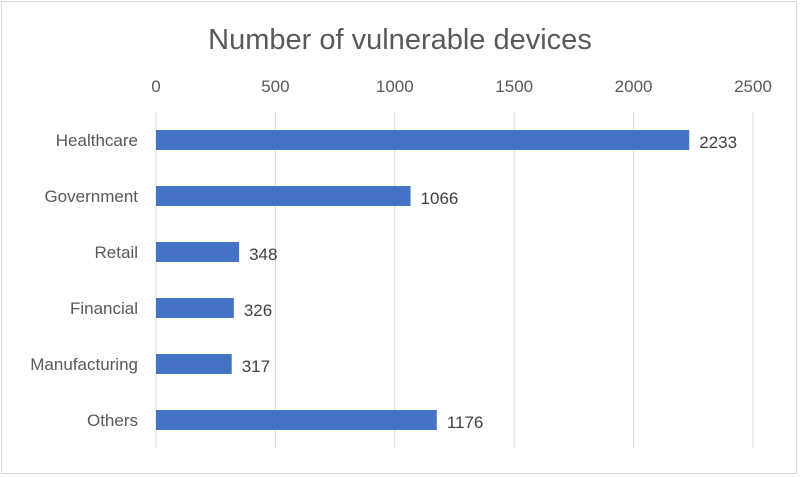  Describe the element at coordinates (258, 310) in the screenshot. I see `data-label: 326` at that location.